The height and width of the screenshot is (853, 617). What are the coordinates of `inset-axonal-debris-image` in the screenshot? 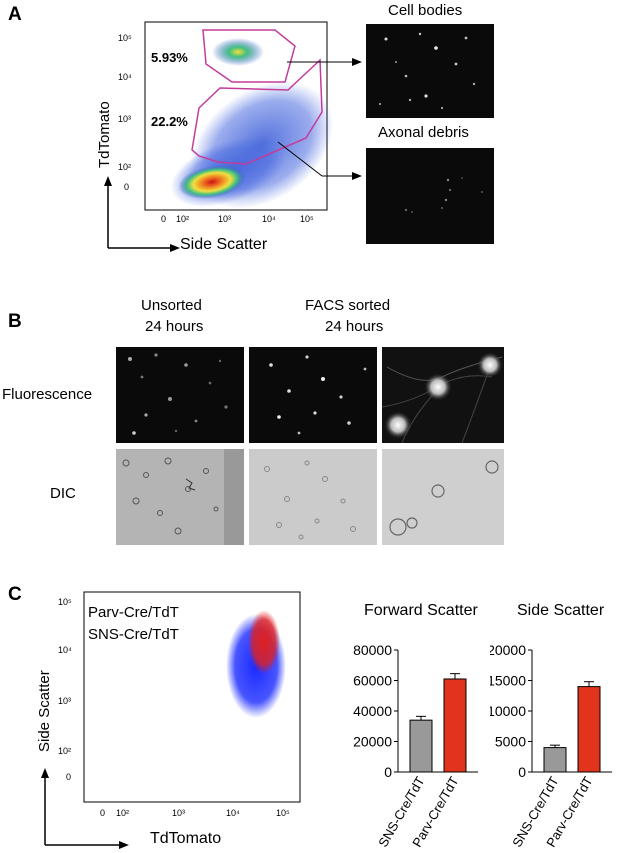 It's located at (430, 196).